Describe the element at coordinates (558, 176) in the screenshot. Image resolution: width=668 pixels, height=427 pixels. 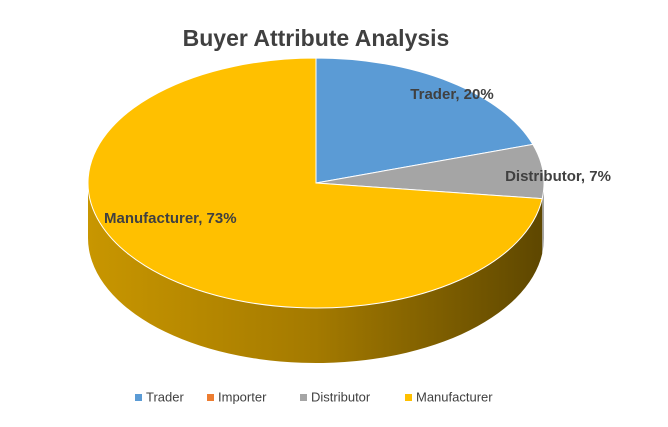
I see `data-label: Distributor, 7%` at that location.